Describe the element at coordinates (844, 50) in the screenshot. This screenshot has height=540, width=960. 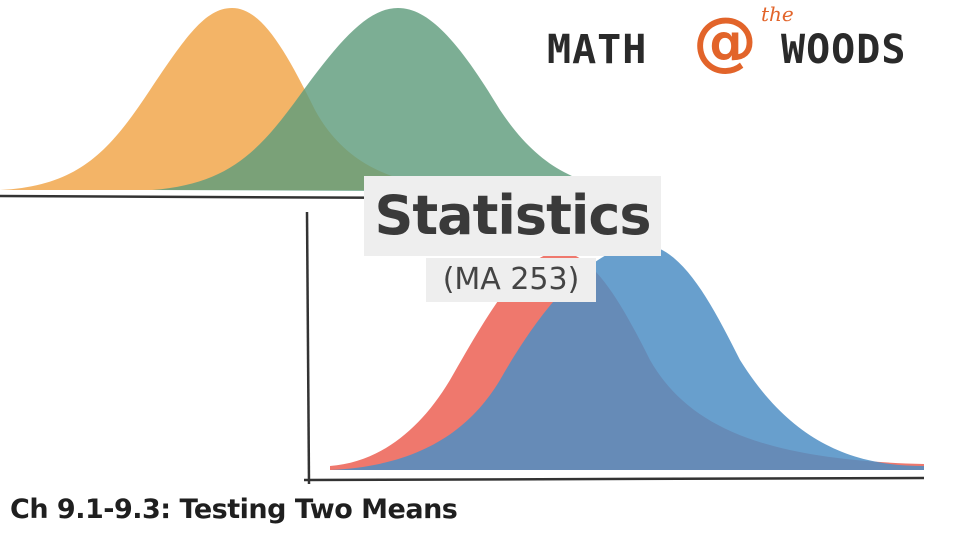
I see `logo-woods-text: WOODS` at that location.